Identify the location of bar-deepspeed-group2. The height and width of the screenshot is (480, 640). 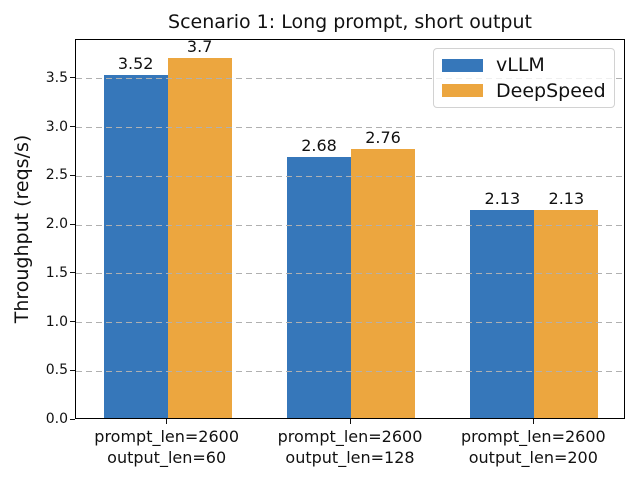
(383, 283).